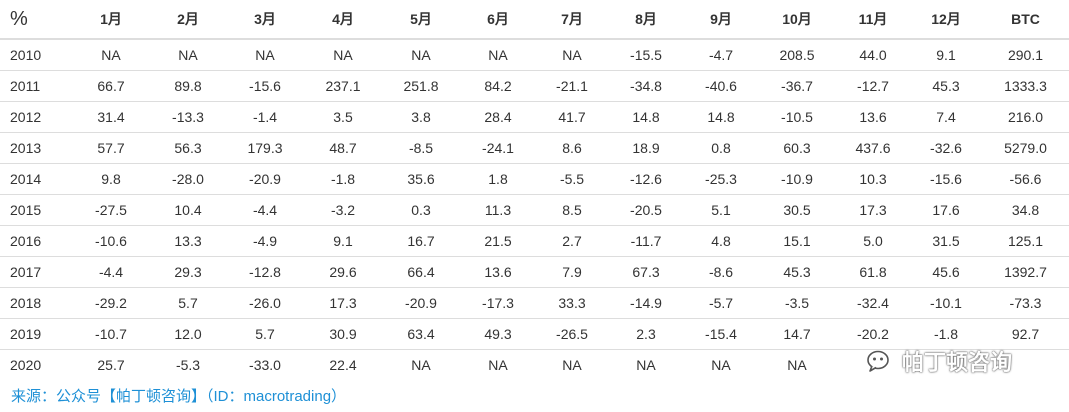 The image size is (1069, 412). I want to click on table-row: 2020 25.7 -5.3 -33.0 22.4 NA NA NA NA NA NA, so click(534, 365).